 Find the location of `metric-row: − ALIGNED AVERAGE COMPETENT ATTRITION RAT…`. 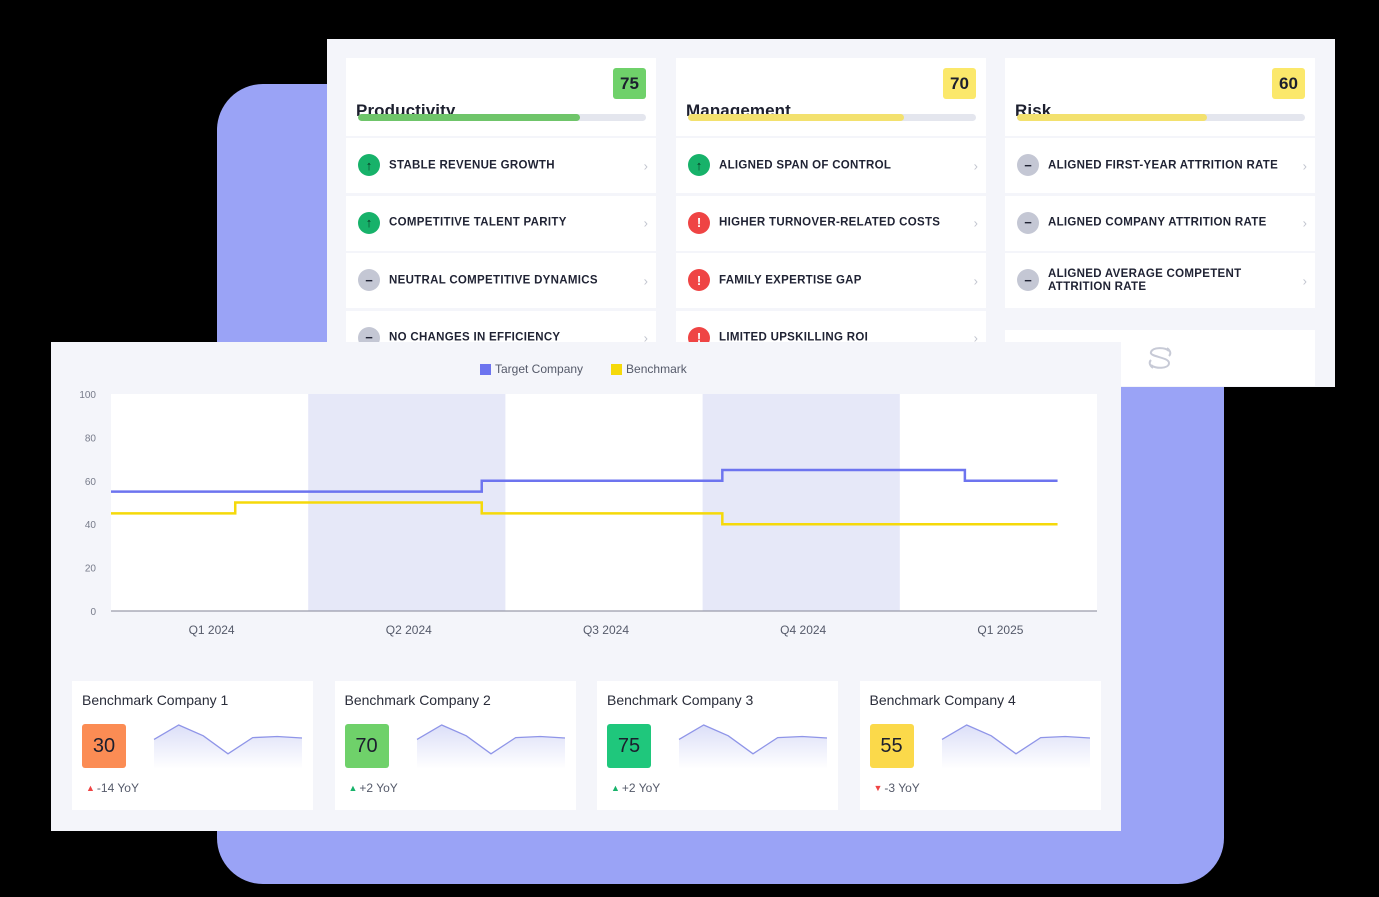

metric-row: − ALIGNED AVERAGE COMPETENT ATTRITION RAT… is located at coordinates (1160, 280).